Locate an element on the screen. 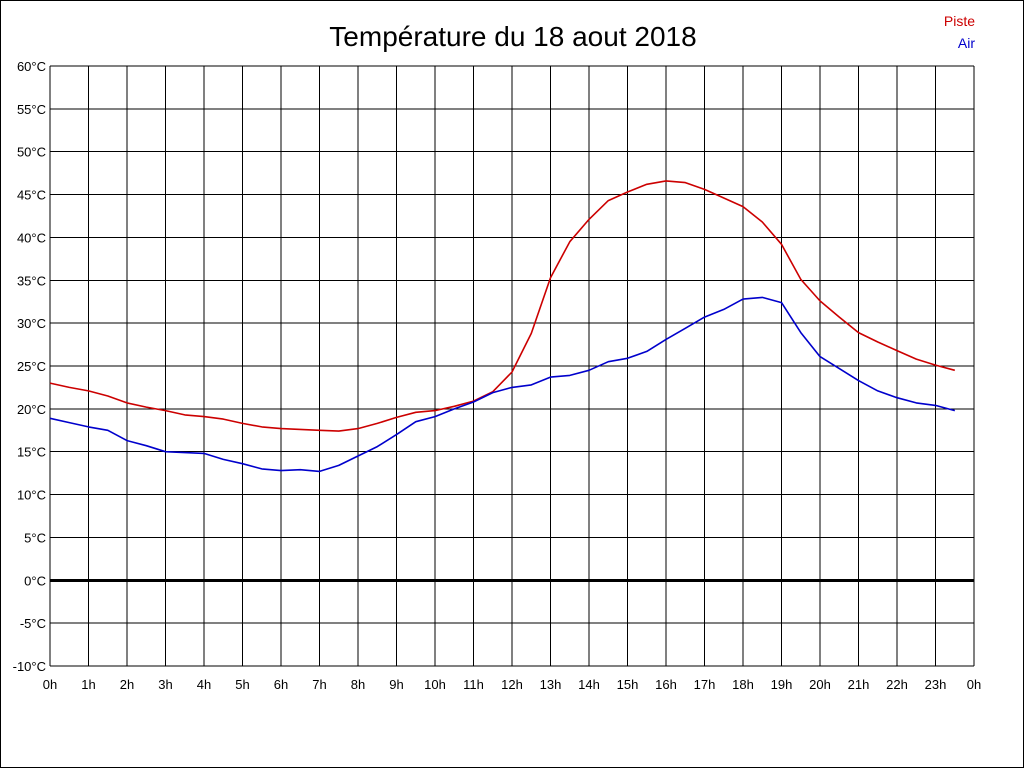 The image size is (1024, 768). x-tick-label: 20h is located at coordinates (820, 684).